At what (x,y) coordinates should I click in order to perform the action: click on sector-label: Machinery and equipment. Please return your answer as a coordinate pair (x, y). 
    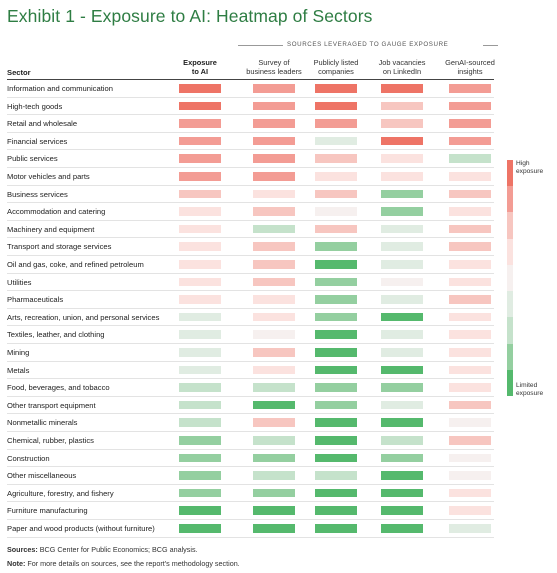
    Looking at the image, I should click on (51, 229).